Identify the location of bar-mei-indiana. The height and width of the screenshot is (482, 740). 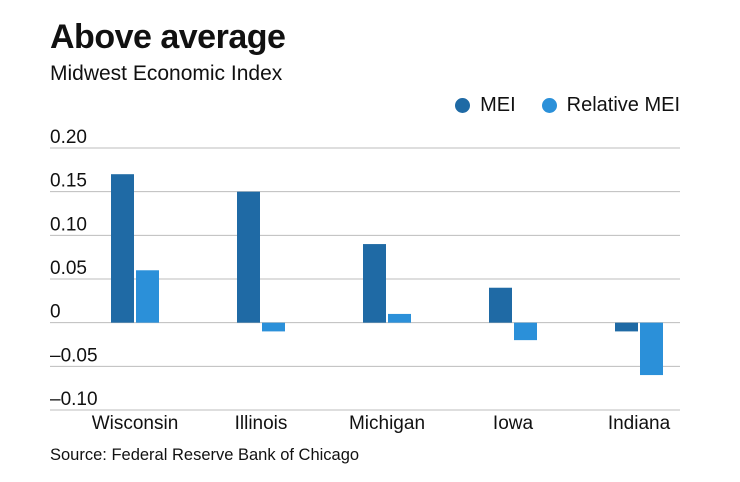
(626, 327).